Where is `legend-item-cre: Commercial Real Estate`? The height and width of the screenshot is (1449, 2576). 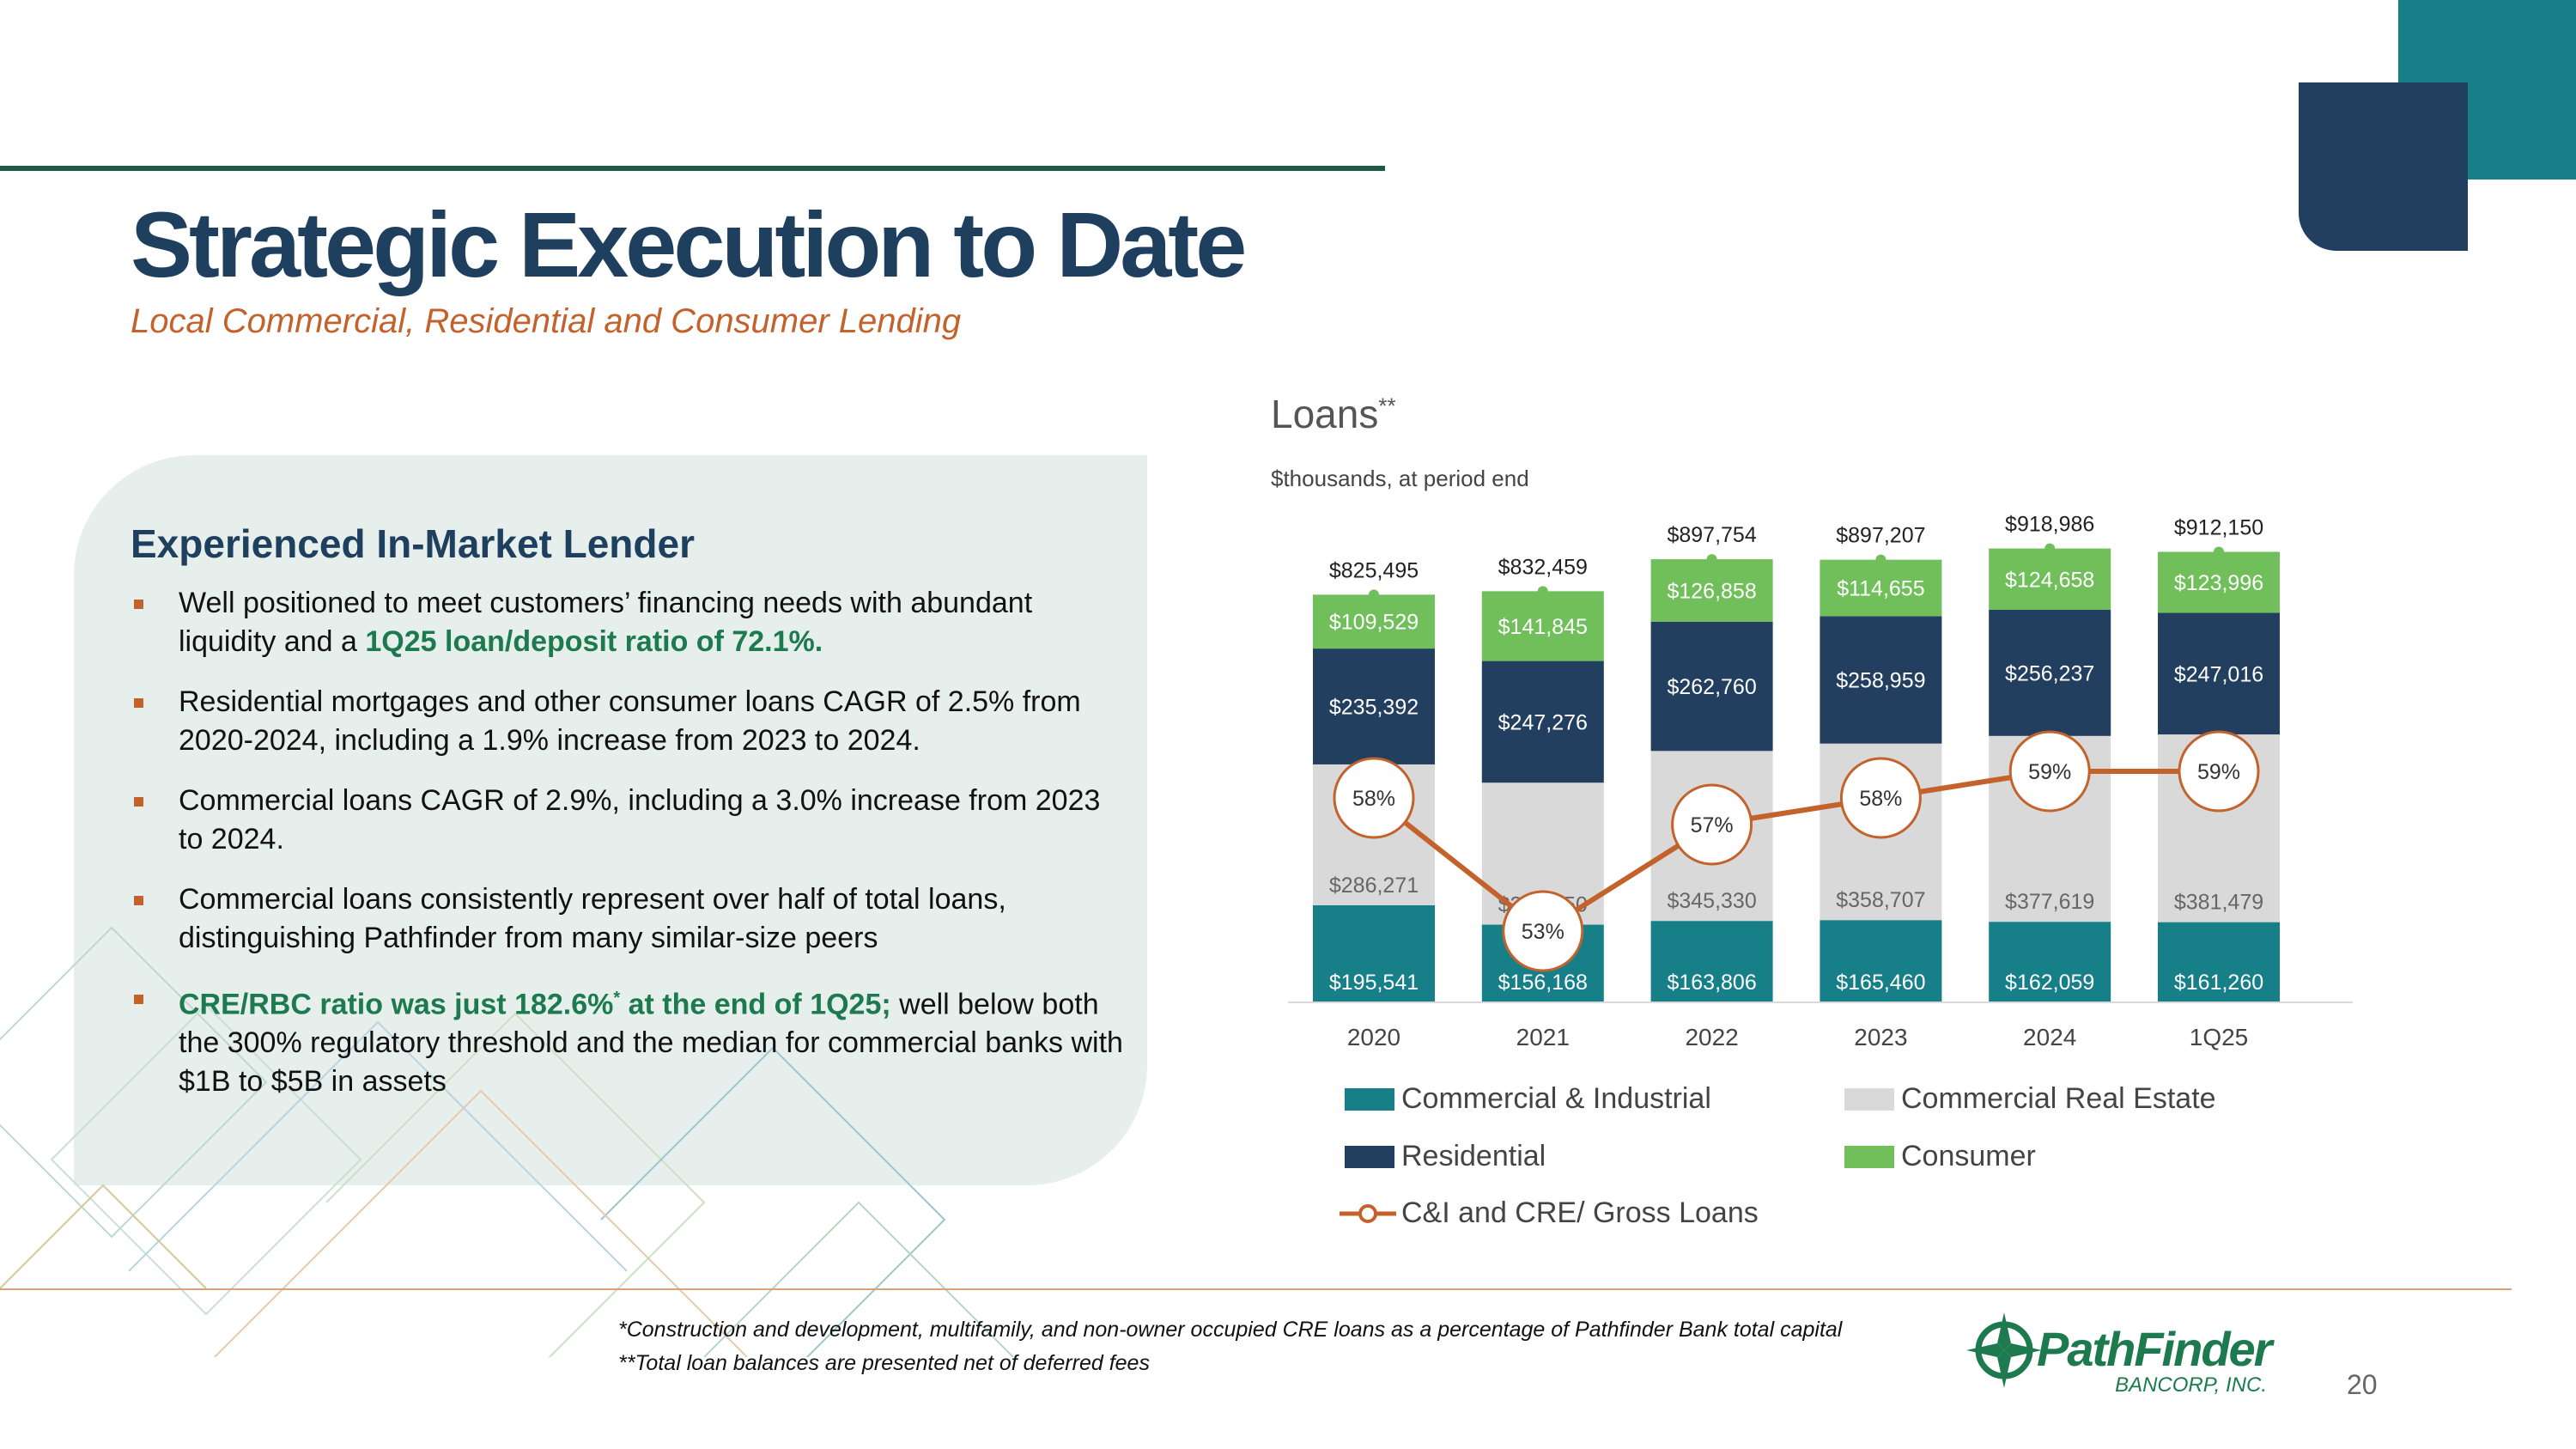 legend-item-cre: Commercial Real Estate is located at coordinates (2030, 1099).